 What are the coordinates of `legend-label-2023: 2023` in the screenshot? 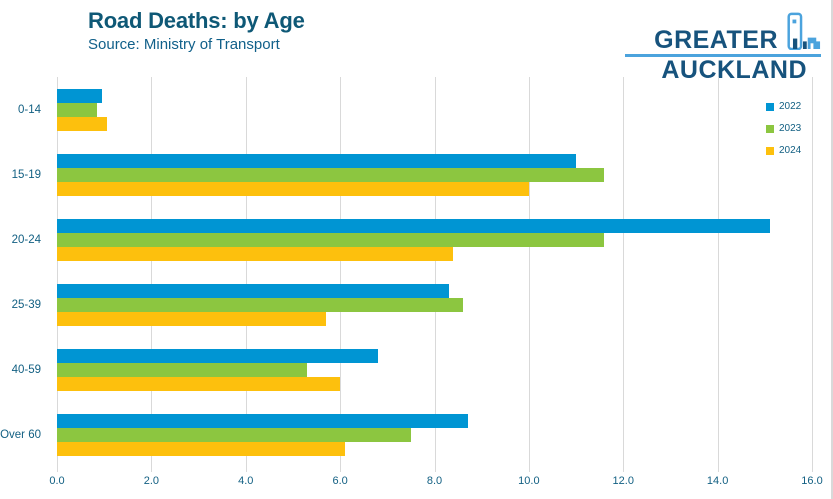 It's located at (790, 128).